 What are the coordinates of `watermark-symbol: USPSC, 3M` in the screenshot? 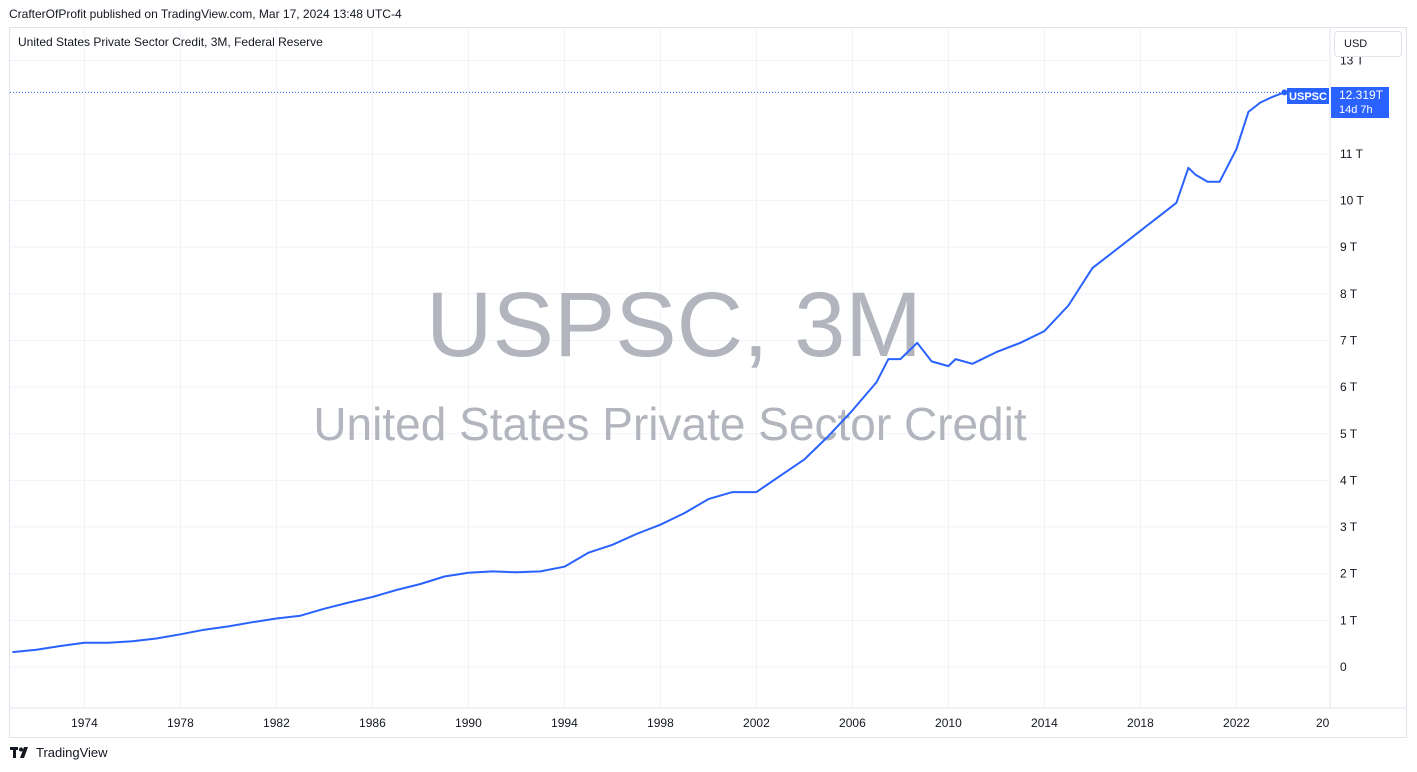 It's located at (674, 325).